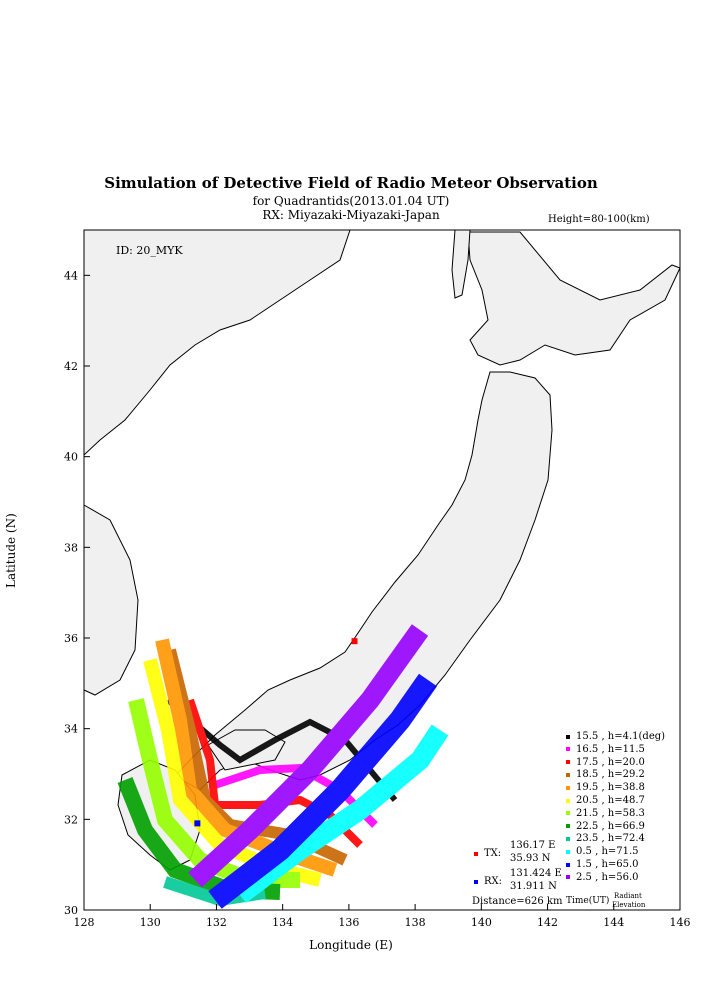  I want to click on x-tick-label: 132, so click(216, 922).